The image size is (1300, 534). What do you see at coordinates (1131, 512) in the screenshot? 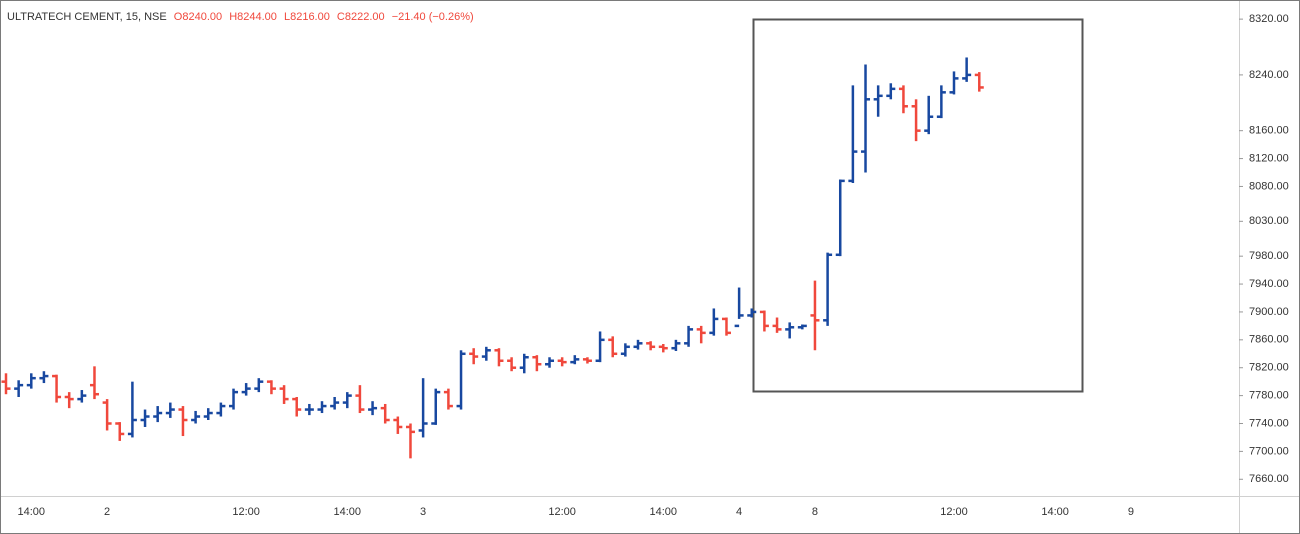
I see `x-tick-label: 9` at bounding box center [1131, 512].